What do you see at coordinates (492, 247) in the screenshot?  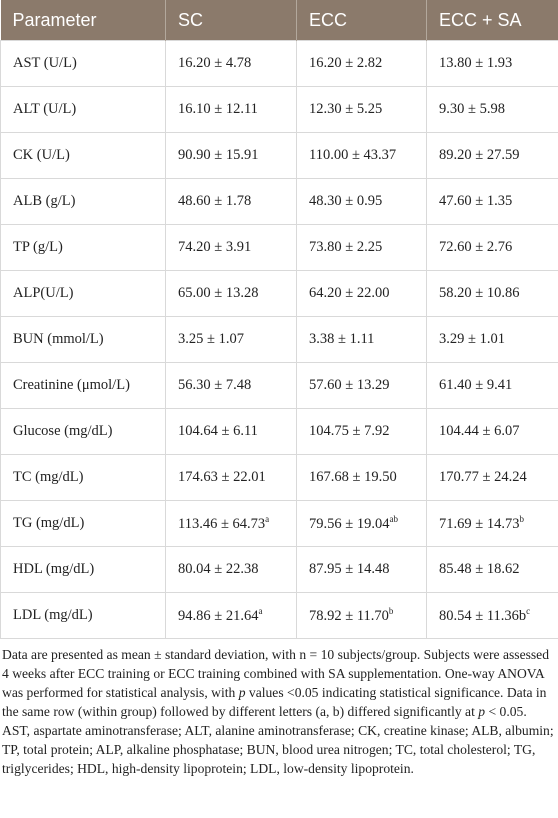 I see `table-cell: 72.60 ± 2.76` at bounding box center [492, 247].